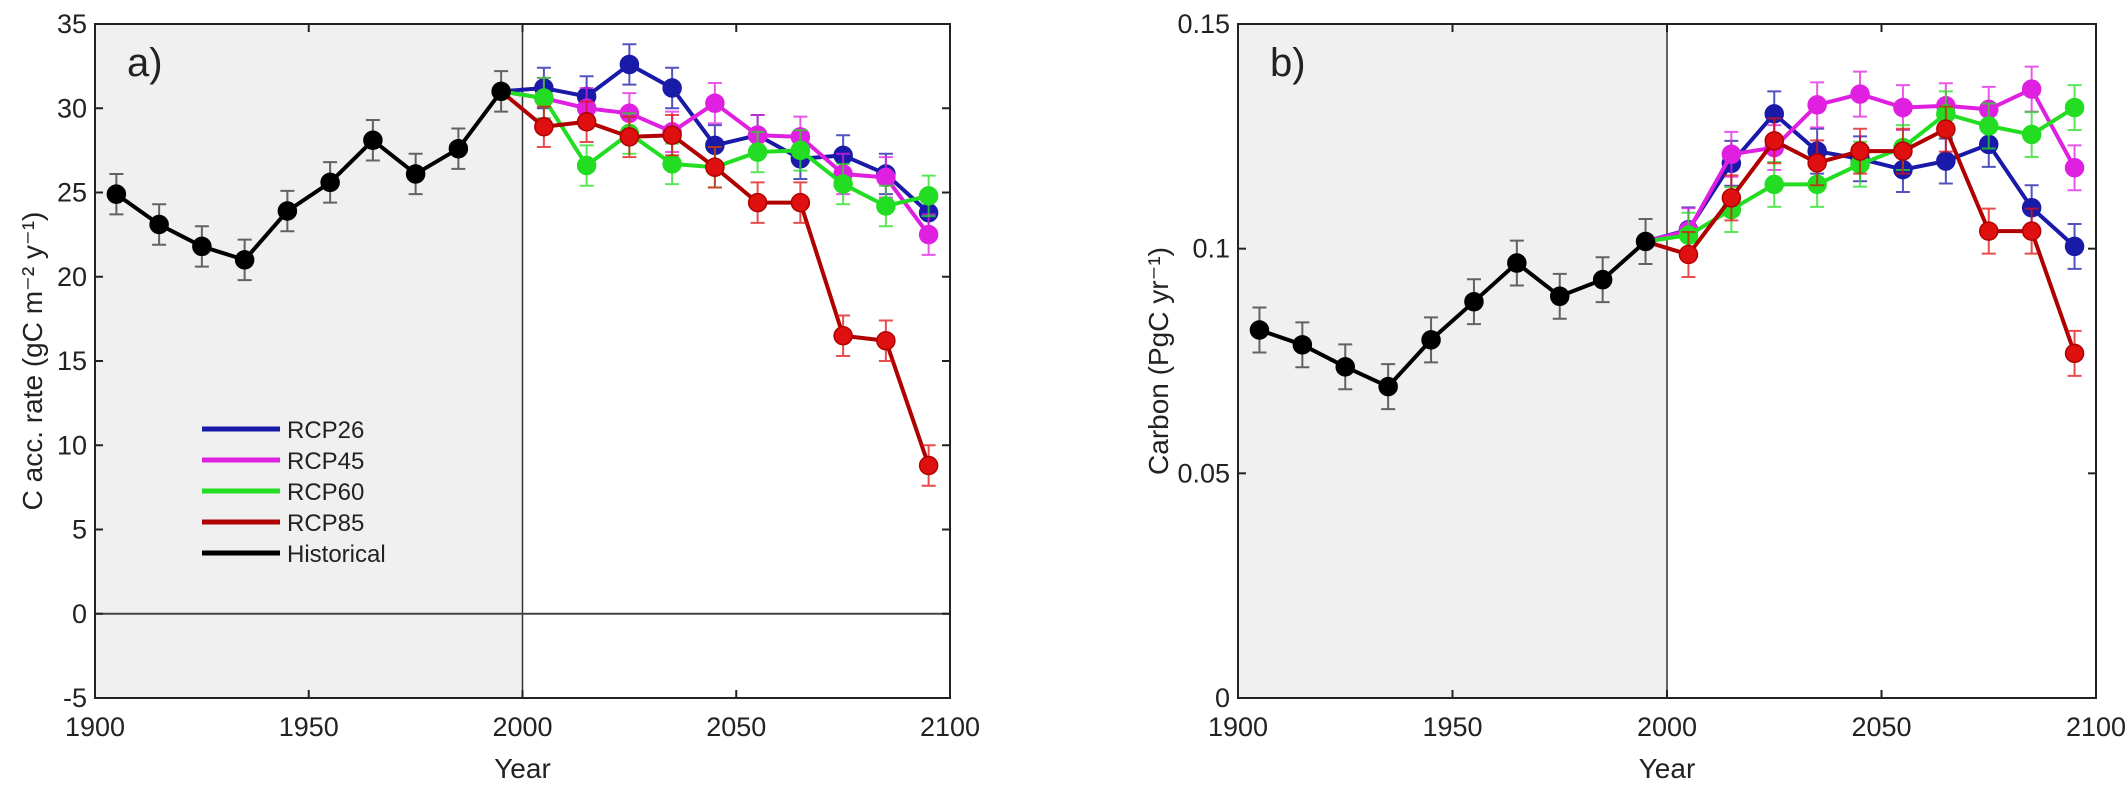 The width and height of the screenshot is (2128, 795). I want to click on y-tick-label: 30, so click(72, 108).